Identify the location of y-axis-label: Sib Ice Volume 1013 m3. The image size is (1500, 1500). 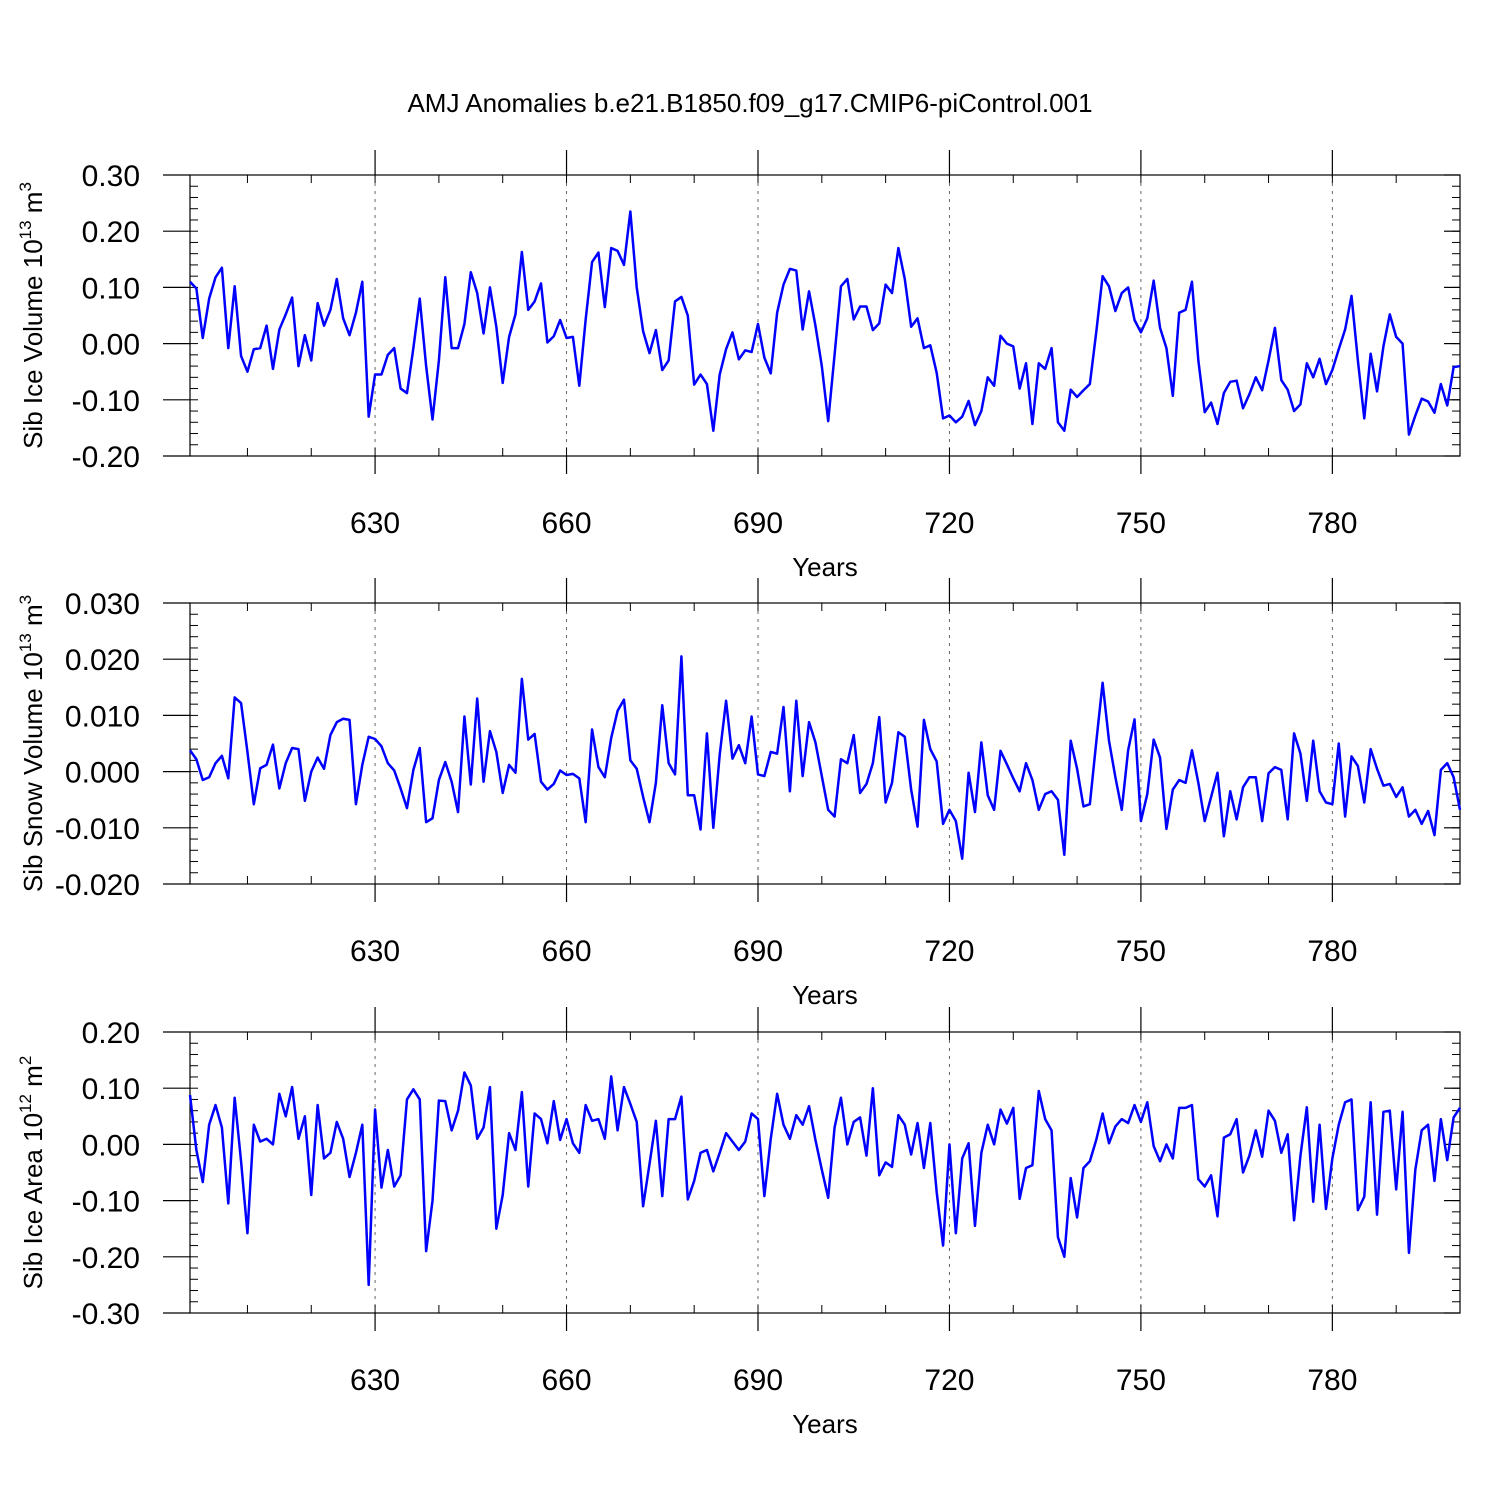
(32, 315).